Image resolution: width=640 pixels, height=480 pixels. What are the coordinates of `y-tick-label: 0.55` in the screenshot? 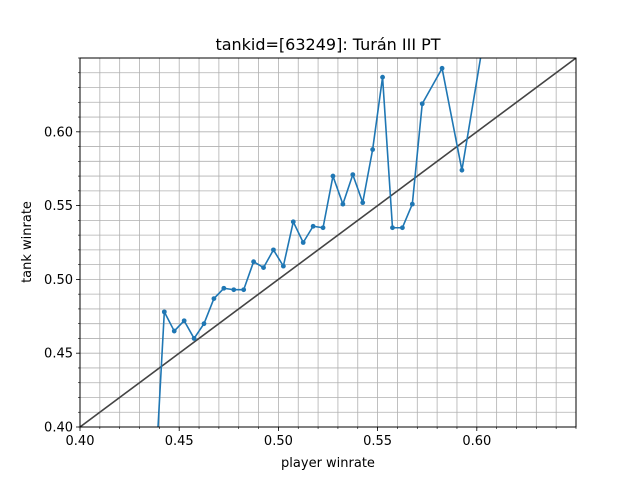 It's located at (58, 206).